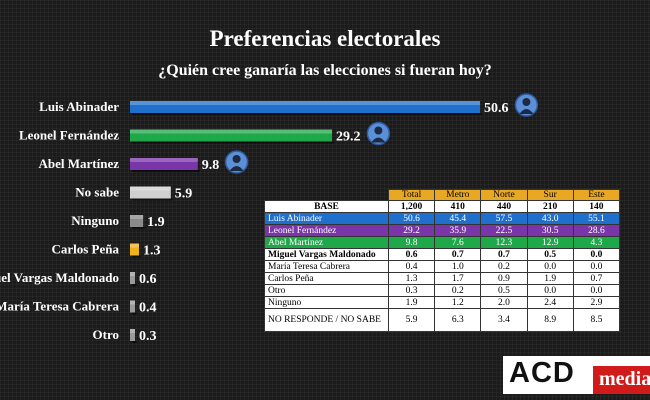 This screenshot has height=400, width=650. I want to click on table-cell: 1.7, so click(458, 278).